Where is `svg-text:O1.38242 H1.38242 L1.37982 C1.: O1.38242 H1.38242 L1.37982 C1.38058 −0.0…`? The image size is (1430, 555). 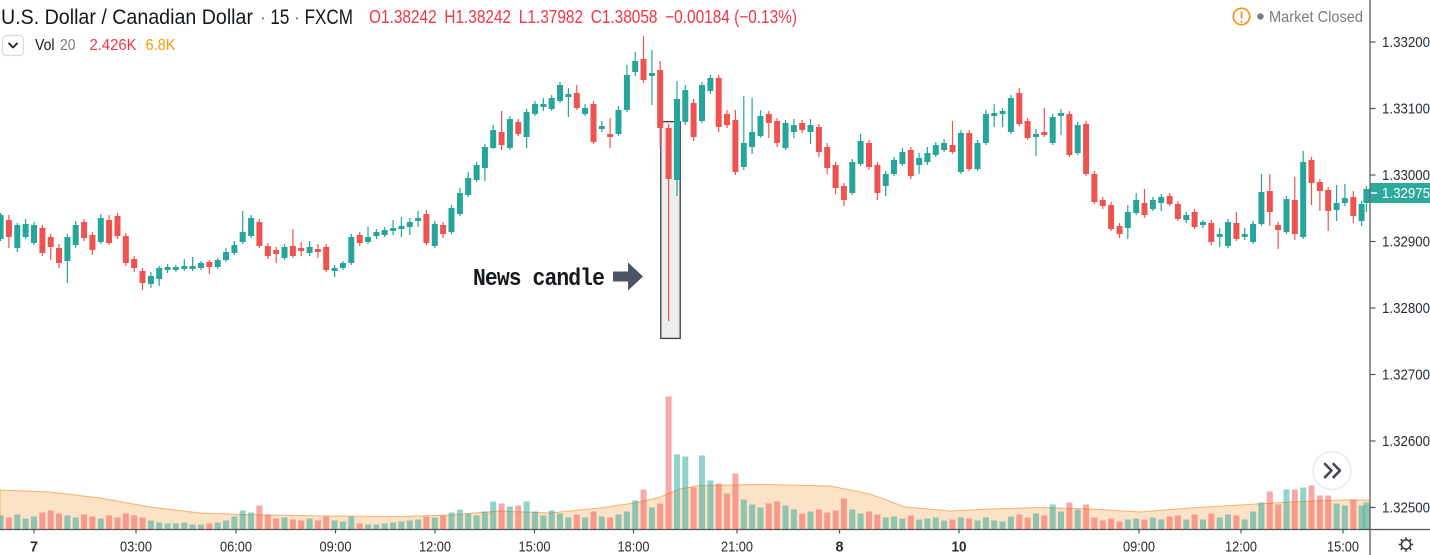
svg-text:O1.38242 H1.38242 L1.37982 C1.: O1.38242 H1.38242 L1.37982 C1.38058 −0.0… is located at coordinates (583, 16).